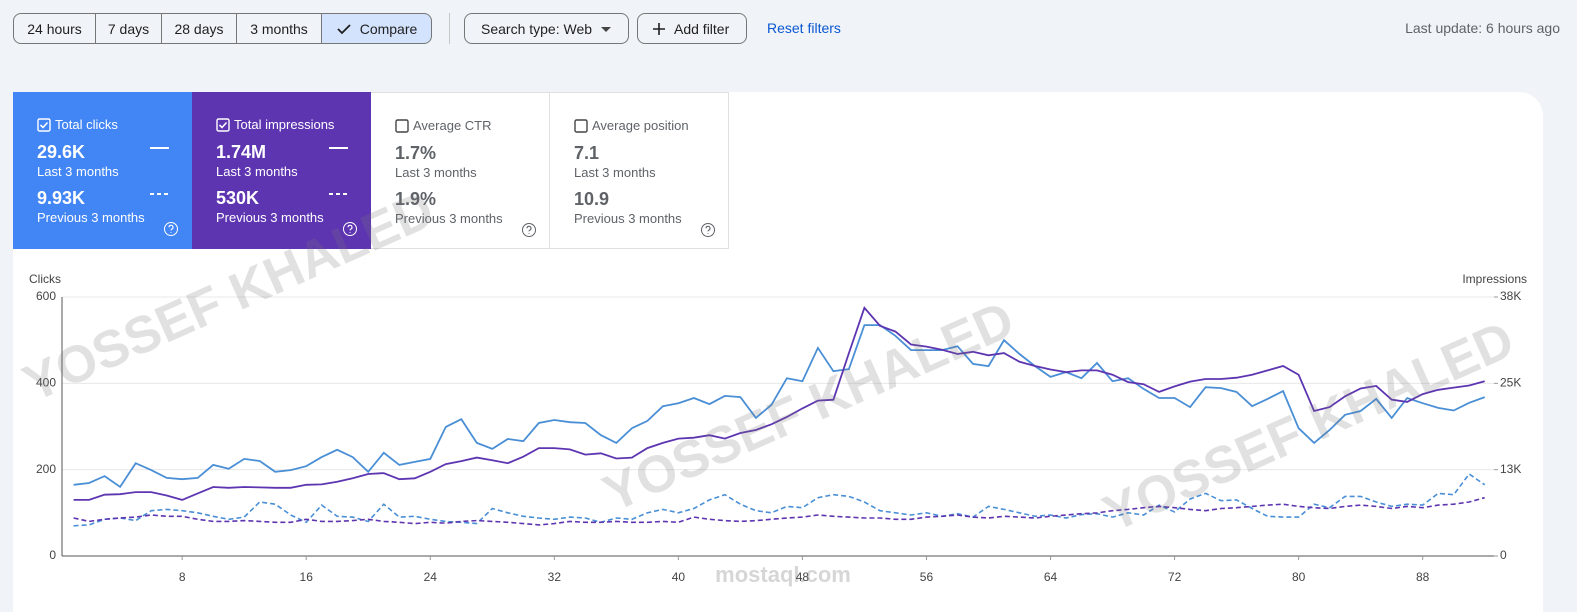 This screenshot has width=1577, height=612. Describe the element at coordinates (1510, 296) in the screenshot. I see `y2-tick-label: 38K` at that location.